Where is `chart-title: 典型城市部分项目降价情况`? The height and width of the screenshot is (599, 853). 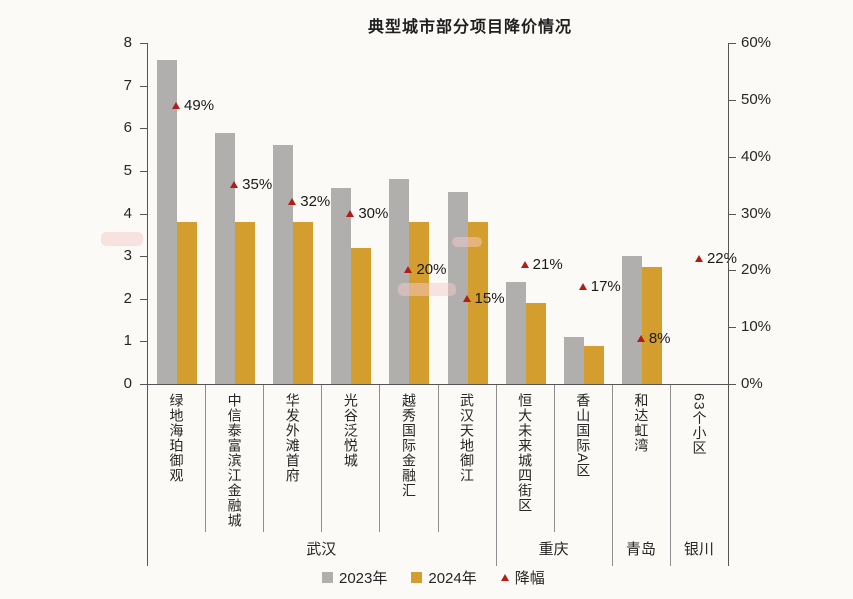
chart-title: 典型城市部分项目降价情况 is located at coordinates (470, 27).